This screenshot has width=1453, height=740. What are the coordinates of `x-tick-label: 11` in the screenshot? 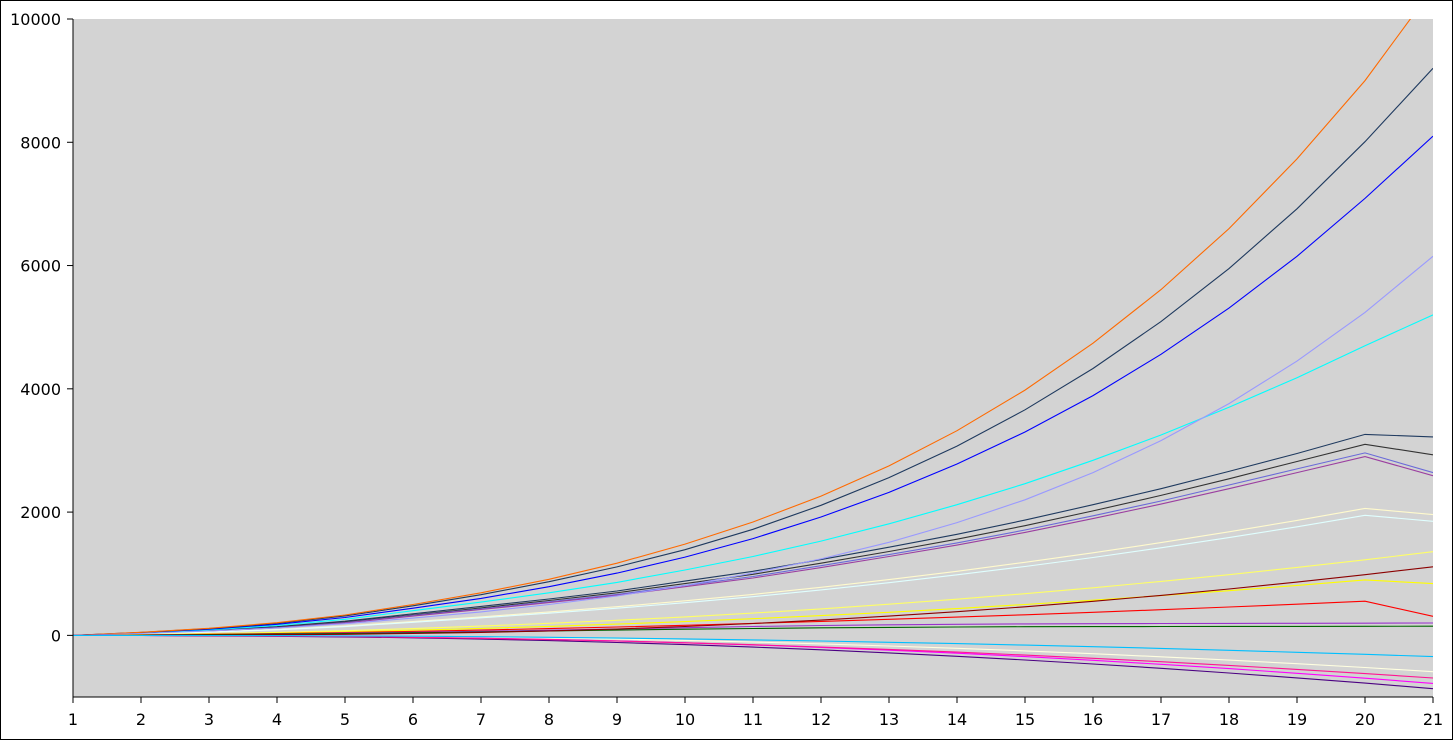 It's located at (753, 719).